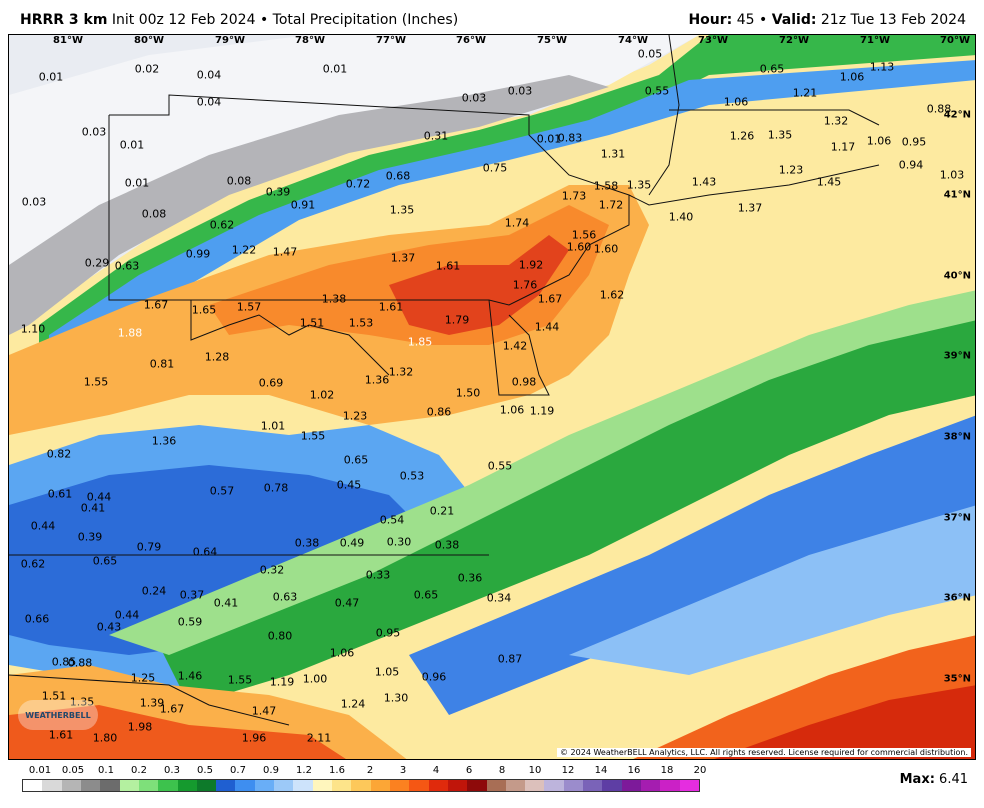 This screenshot has height=808, width=984. I want to click on precip-value-label: 1.80, so click(105, 738).